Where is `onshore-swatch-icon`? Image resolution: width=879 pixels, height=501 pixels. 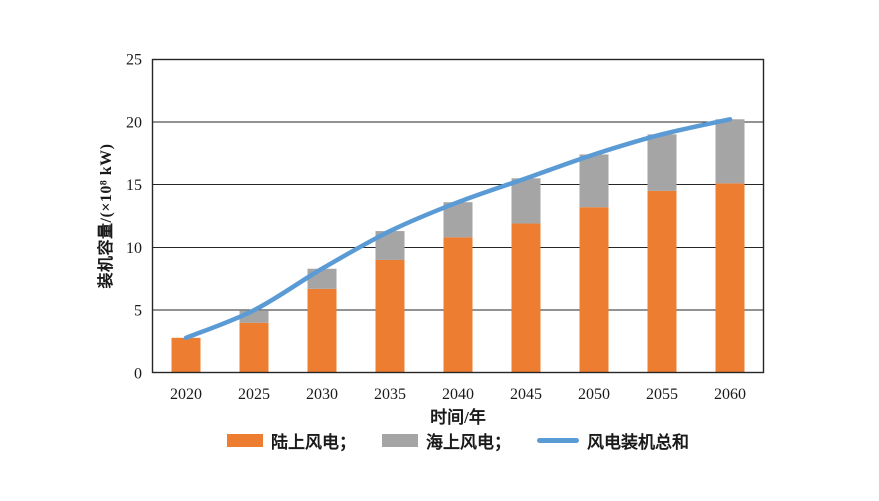
onshore-swatch-icon is located at coordinates (245, 440).